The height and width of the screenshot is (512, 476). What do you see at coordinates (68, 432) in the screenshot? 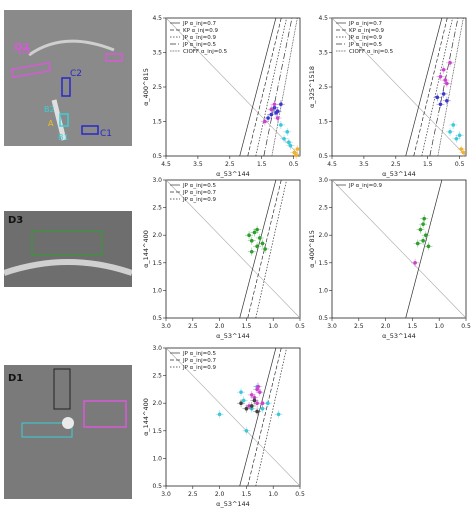
I see `image-d1` at bounding box center [68, 432].